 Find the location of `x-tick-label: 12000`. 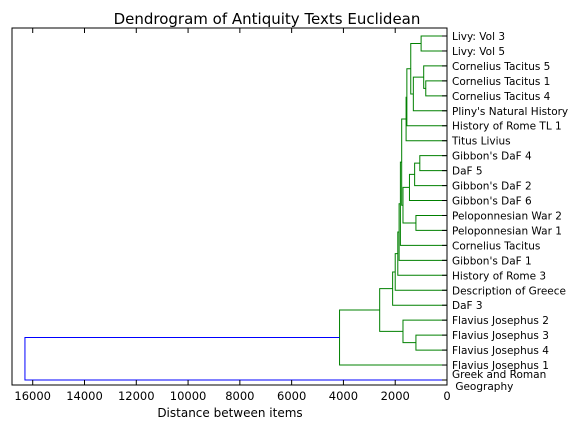

x-tick-label: 12000 is located at coordinates (136, 396).